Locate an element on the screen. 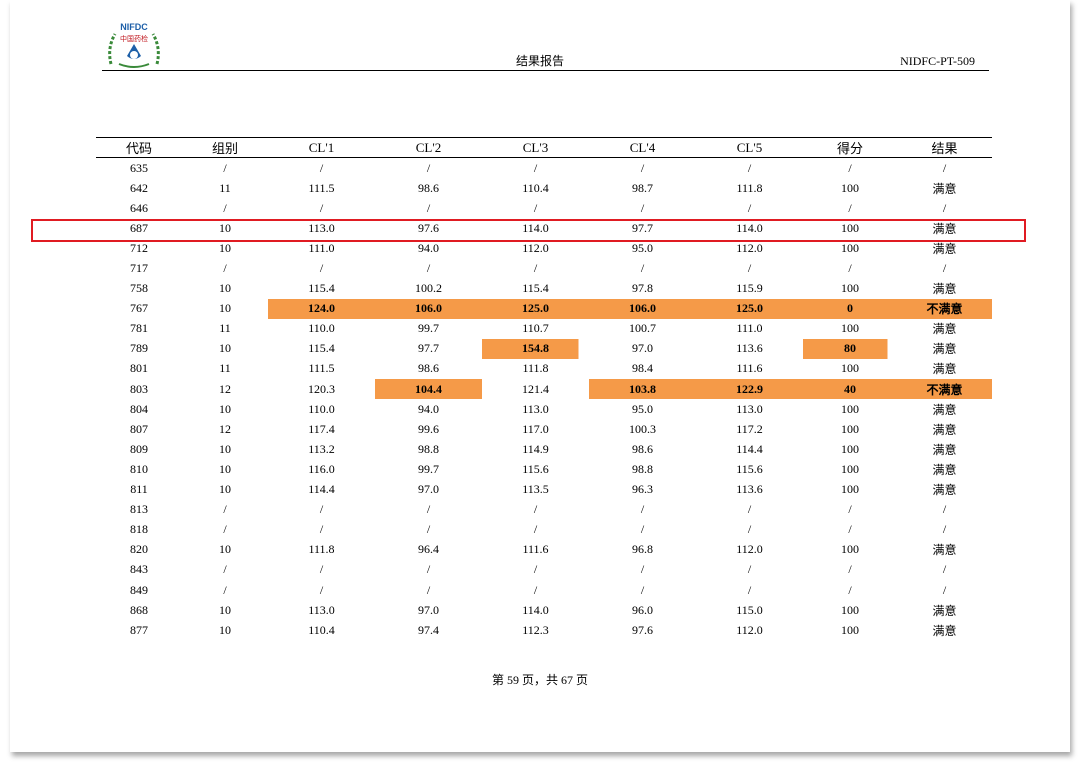 Image resolution: width=1080 pixels, height=767 pixels. cell-cl3: 154.8 is located at coordinates (535, 348).